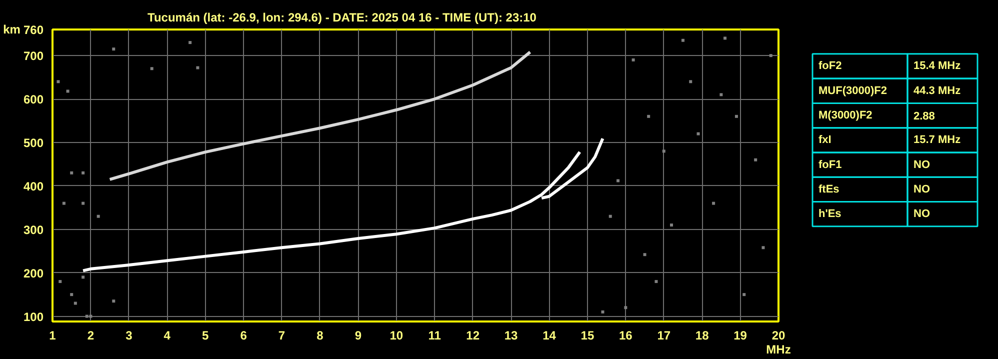 Image resolution: width=998 pixels, height=359 pixels. I want to click on y-tick-label: 500, so click(33, 143).